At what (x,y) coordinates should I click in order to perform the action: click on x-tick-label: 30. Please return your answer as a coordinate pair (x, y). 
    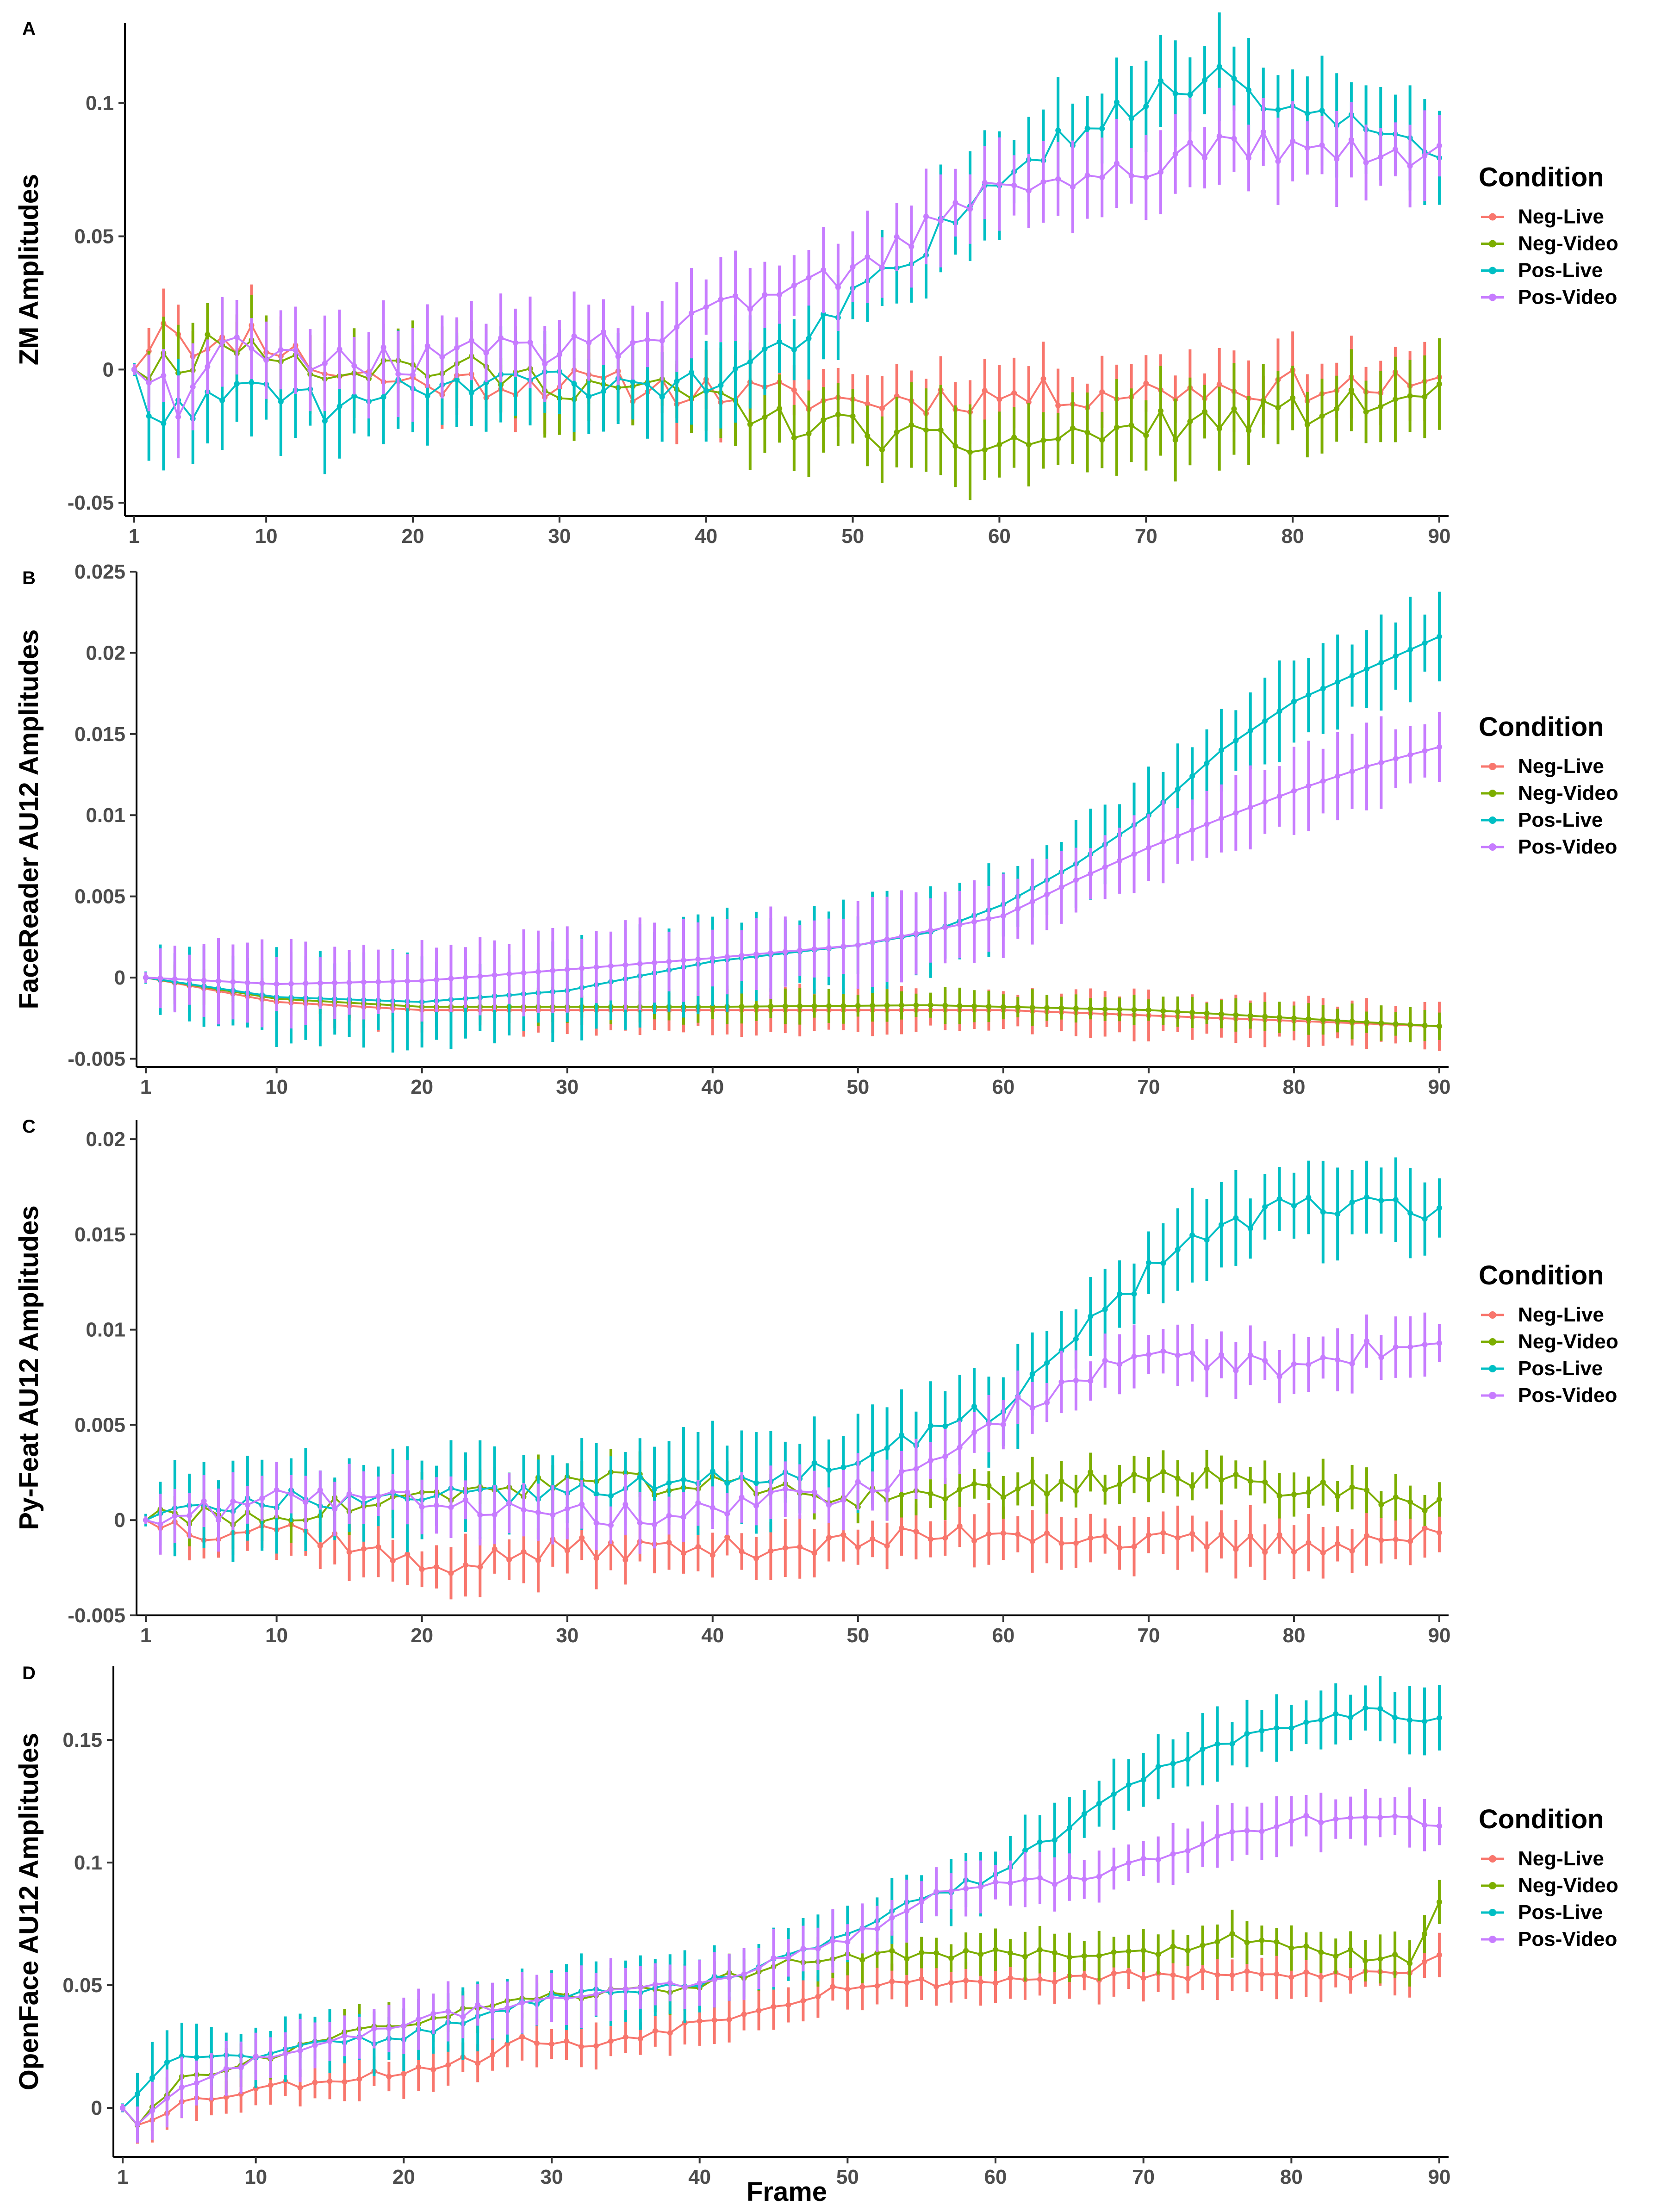
    Looking at the image, I should click on (567, 1087).